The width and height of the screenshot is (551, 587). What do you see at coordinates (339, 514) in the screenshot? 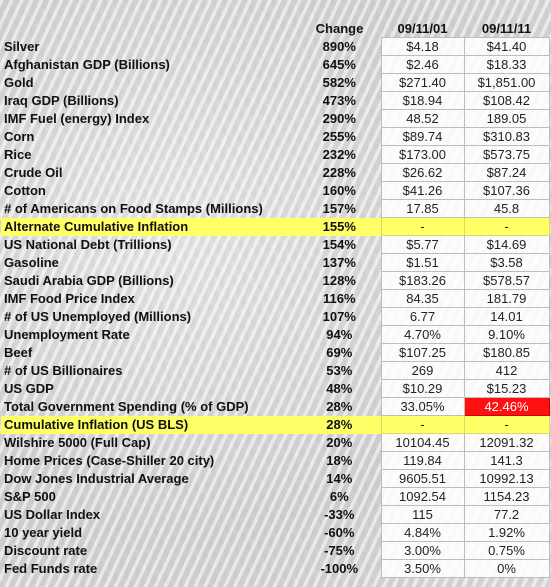
I see `change-cell: -33%` at bounding box center [339, 514].